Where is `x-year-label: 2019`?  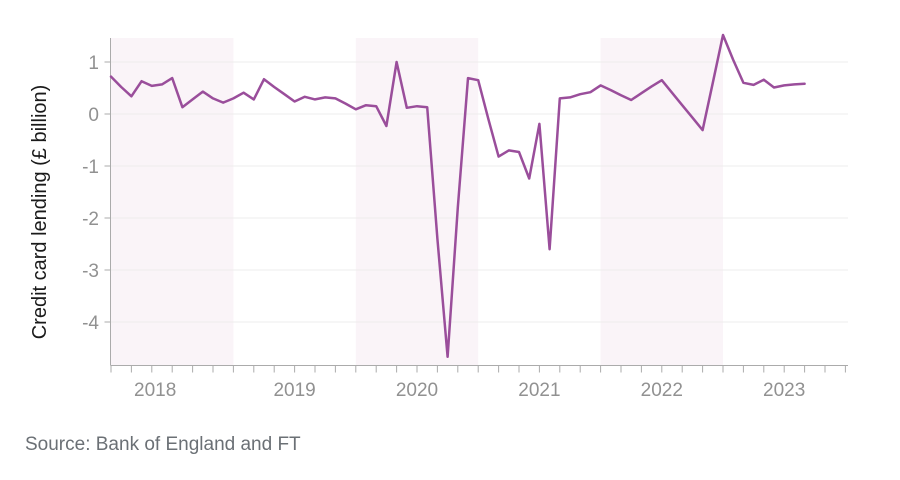 x-year-label: 2019 is located at coordinates (294, 390).